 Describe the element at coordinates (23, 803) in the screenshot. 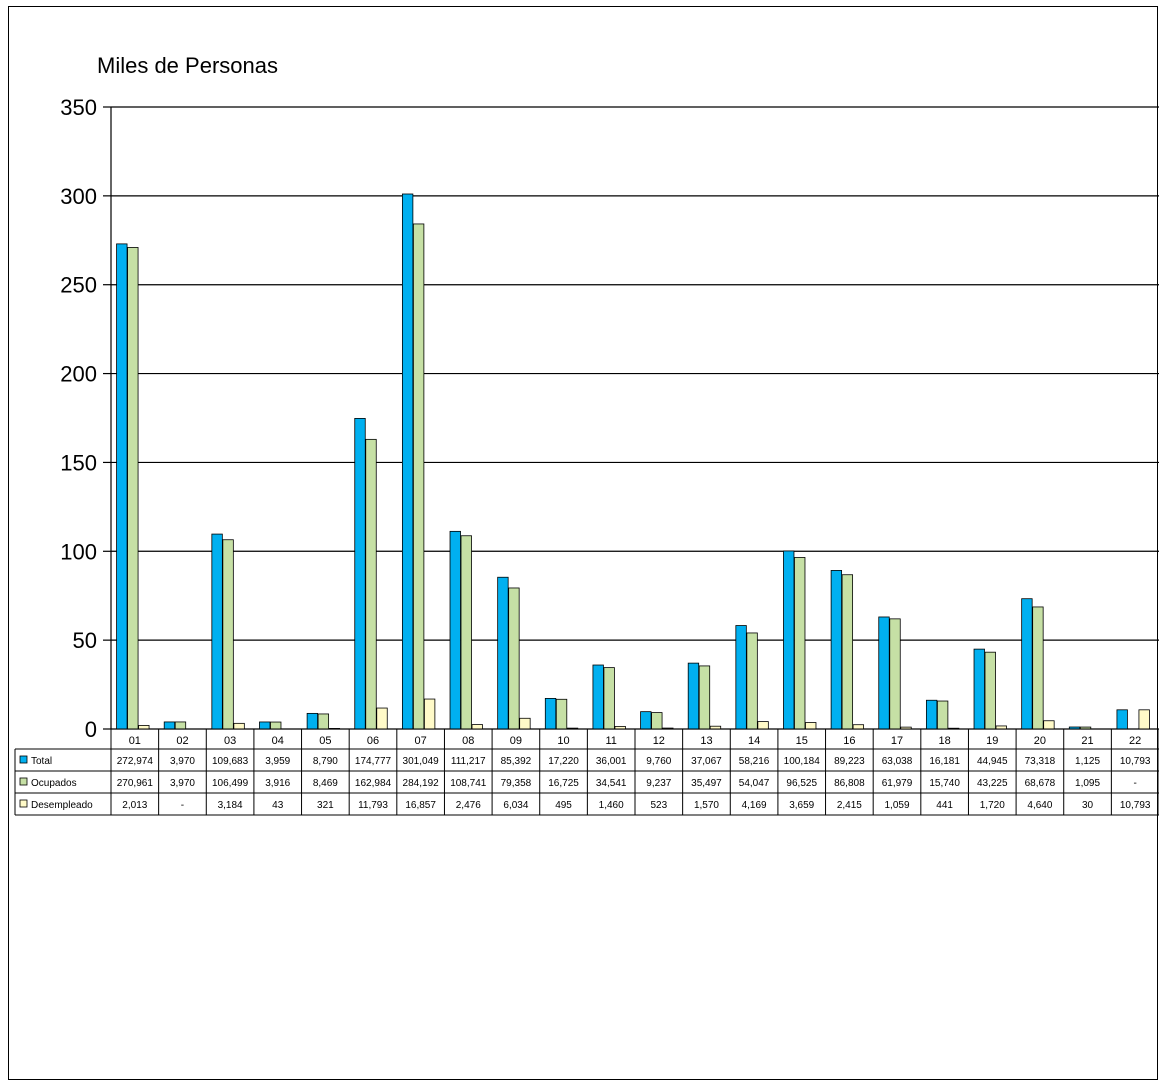

I see `legend-swatch-desempleado` at that location.